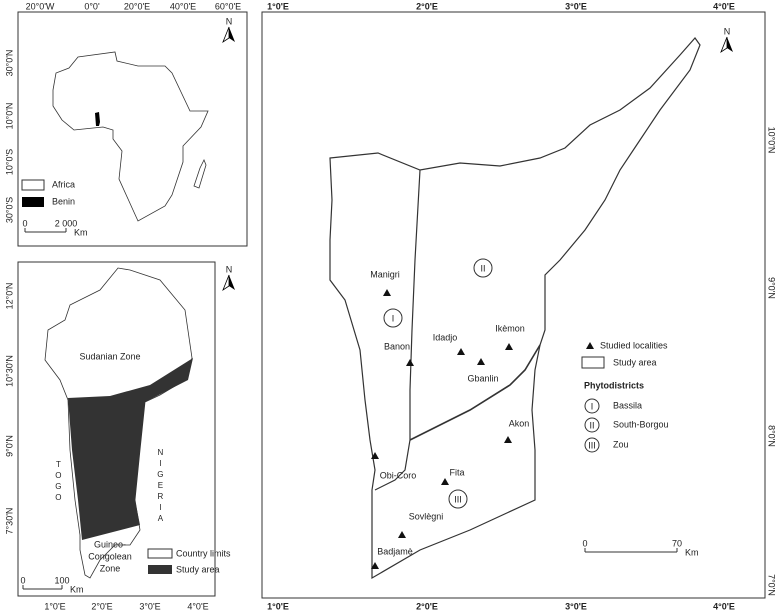  Describe the element at coordinates (9, 521) in the screenshot. I see `lat-label: 7°30'N` at that location.